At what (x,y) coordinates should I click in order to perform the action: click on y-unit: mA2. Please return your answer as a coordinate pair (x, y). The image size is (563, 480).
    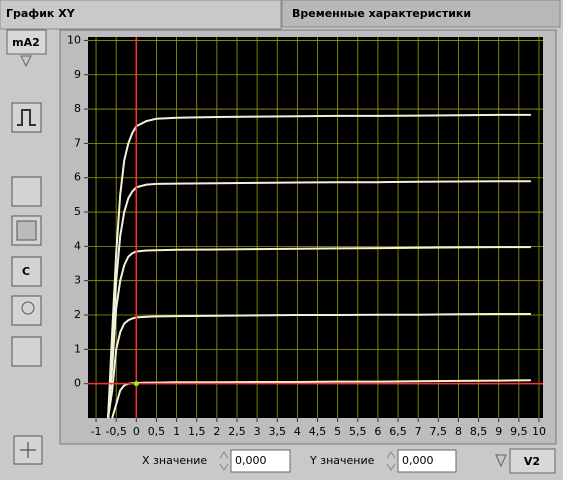
    Looking at the image, I should click on (26, 42).